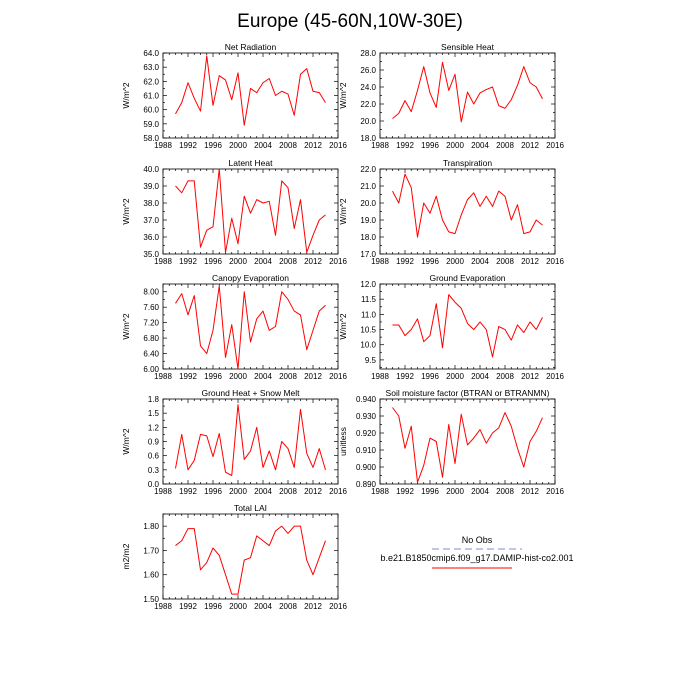  What do you see at coordinates (368, 70) in the screenshot?
I see `y-tick-label: 26.0` at bounding box center [368, 70].